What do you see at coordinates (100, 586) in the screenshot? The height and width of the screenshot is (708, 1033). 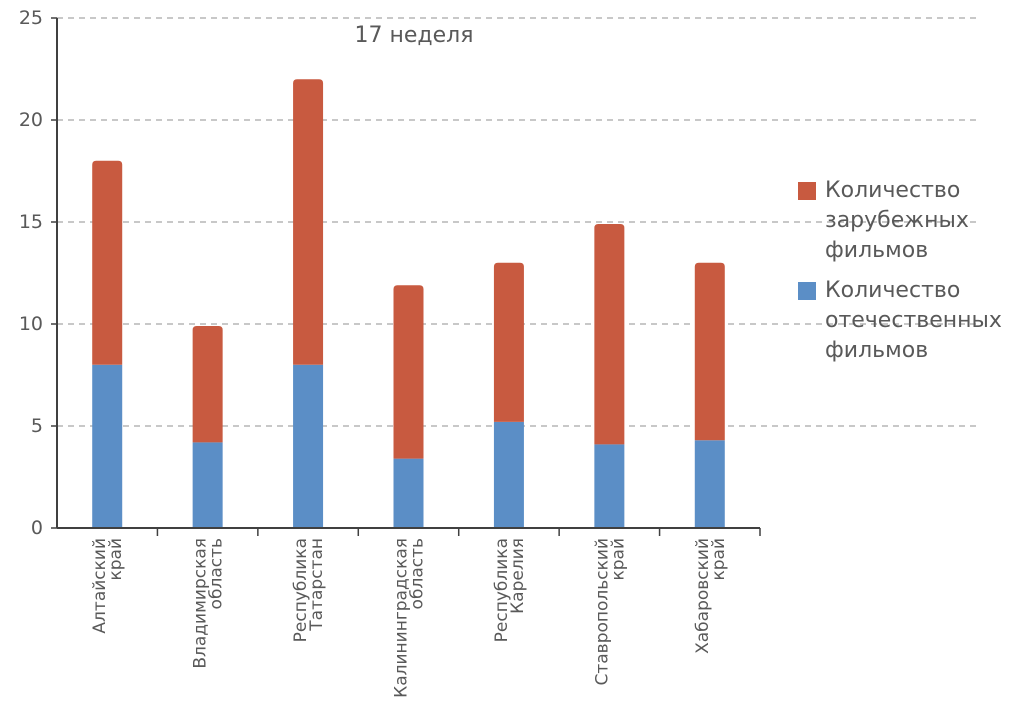 I see `x-tick-label-line: Алтайский` at bounding box center [100, 586].